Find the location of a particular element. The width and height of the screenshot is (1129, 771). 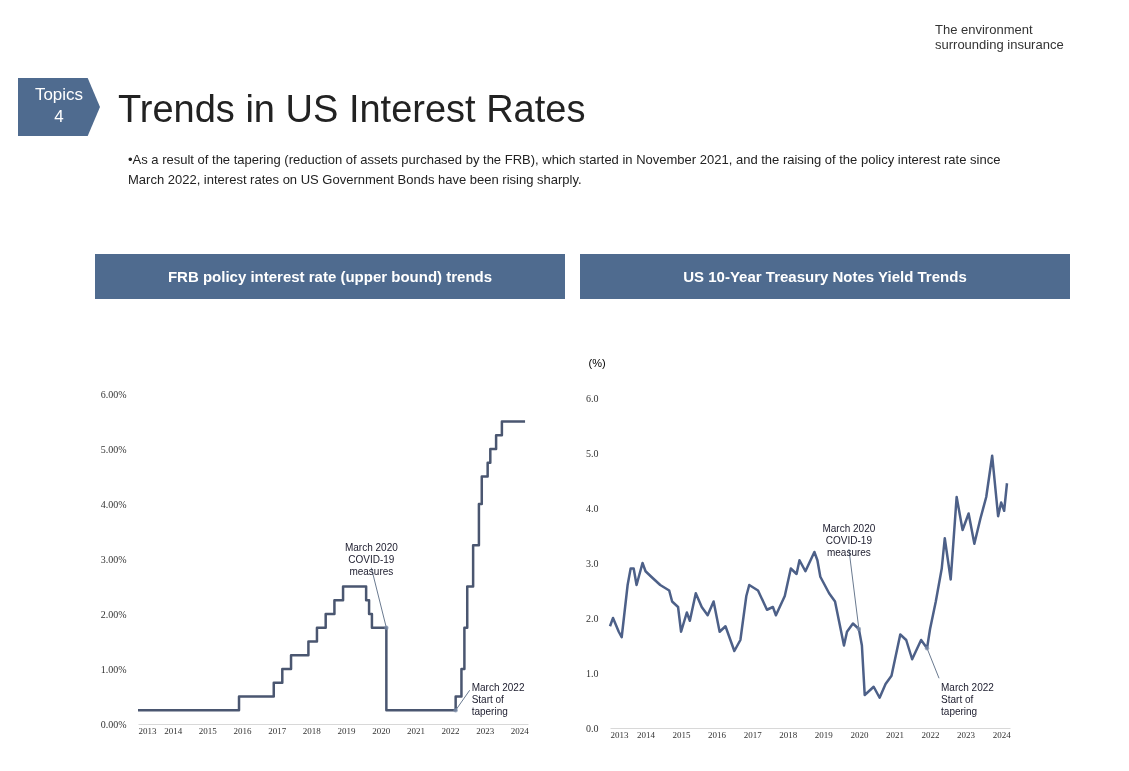

y-tick-label: 5.0 is located at coordinates (592, 453).